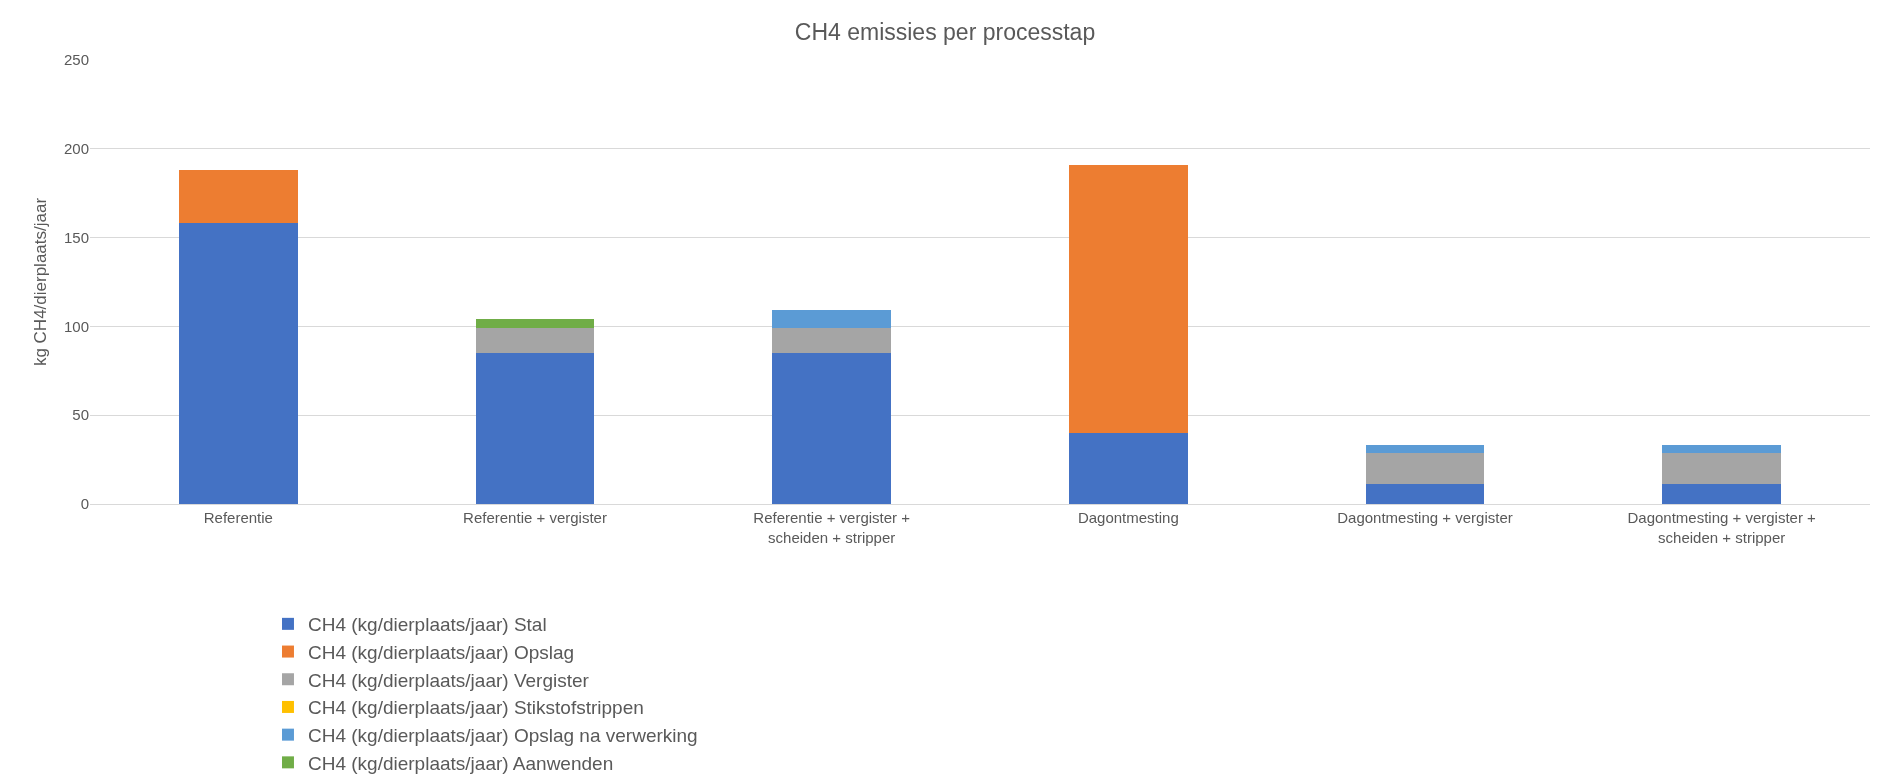 This screenshot has height=782, width=1890. What do you see at coordinates (80, 415) in the screenshot?
I see `y-tick-label: 50` at bounding box center [80, 415].